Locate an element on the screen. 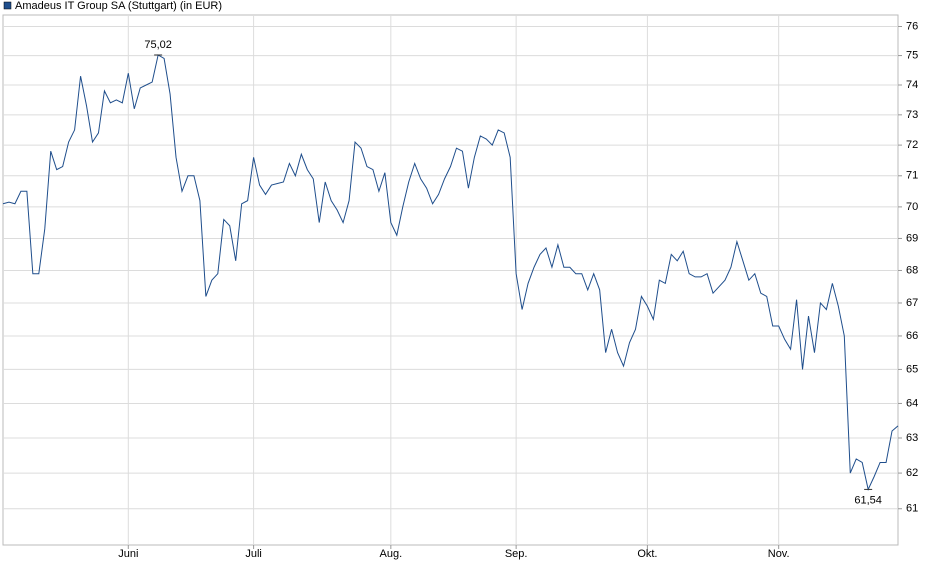  extreme-label: 75,02 is located at coordinates (158, 45).